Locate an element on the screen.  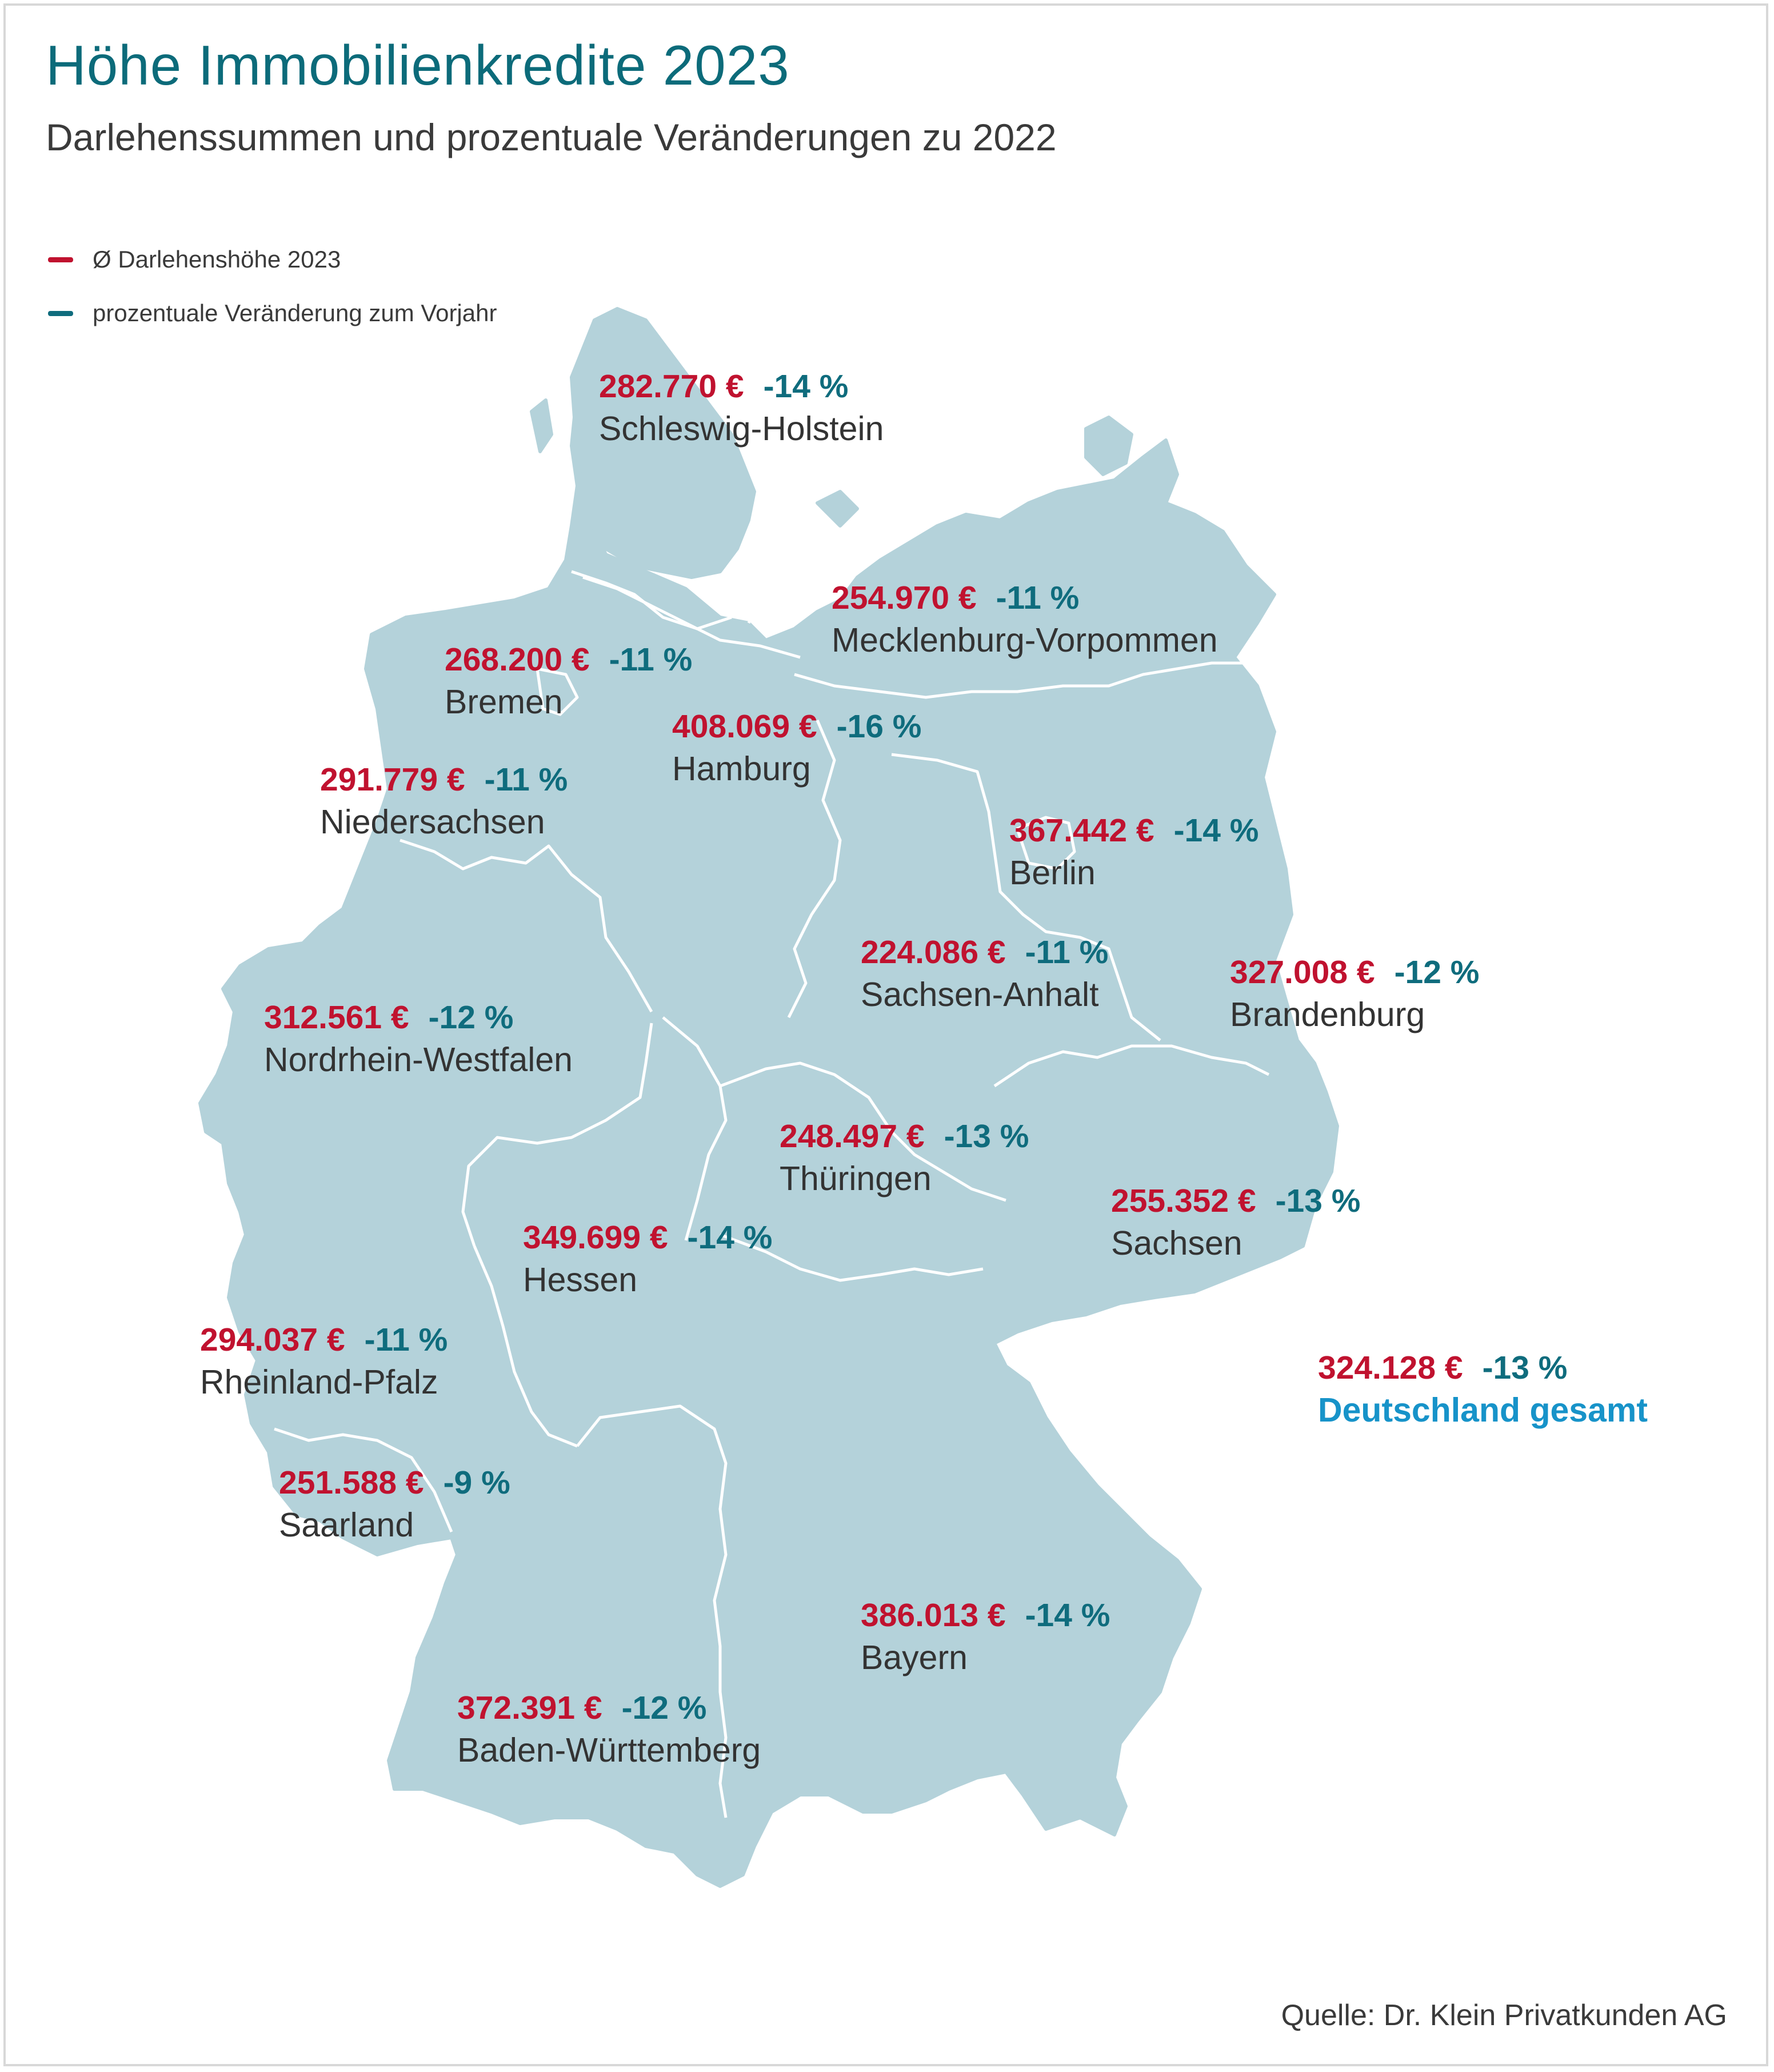
region-name: Rheinland-Pfalz is located at coordinates (319, 1382).